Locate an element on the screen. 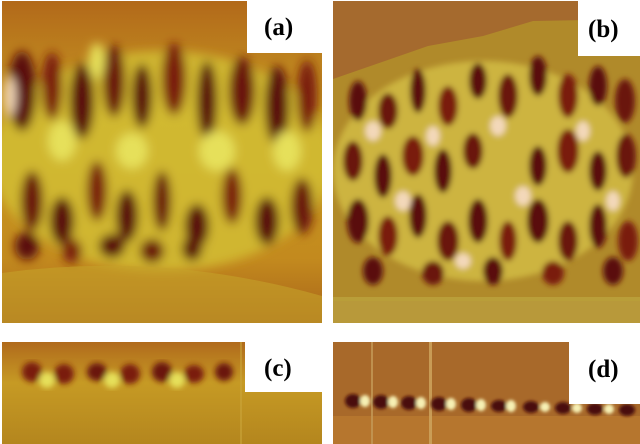  label-box-b is located at coordinates (609, 28).